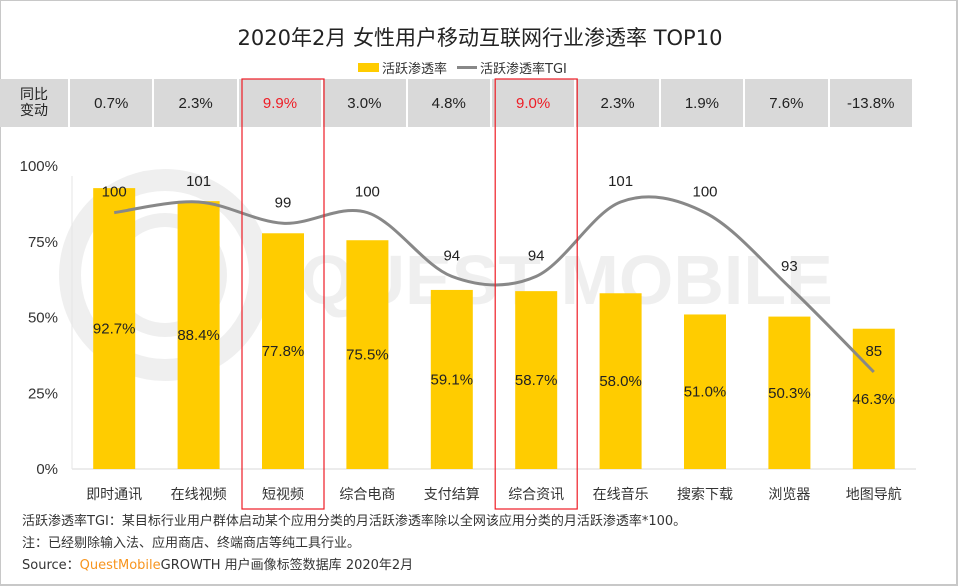  I want to click on yoy-cell: 1.9%, so click(702, 103).